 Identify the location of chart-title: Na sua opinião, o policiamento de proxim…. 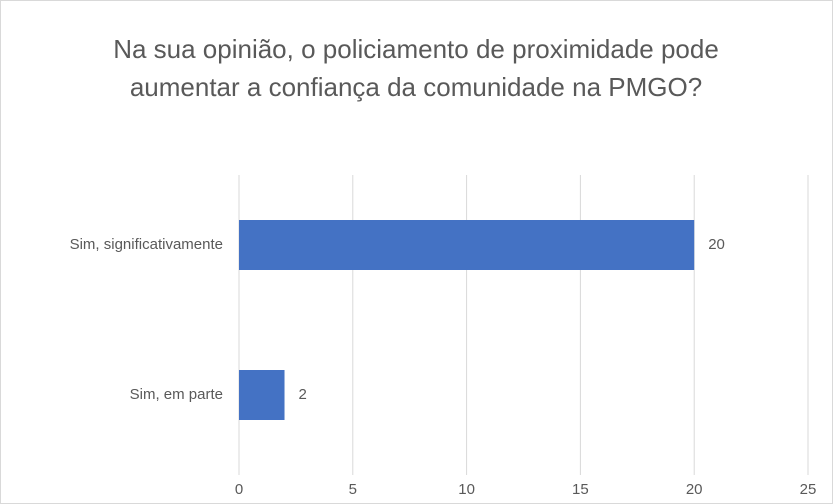
(416, 68).